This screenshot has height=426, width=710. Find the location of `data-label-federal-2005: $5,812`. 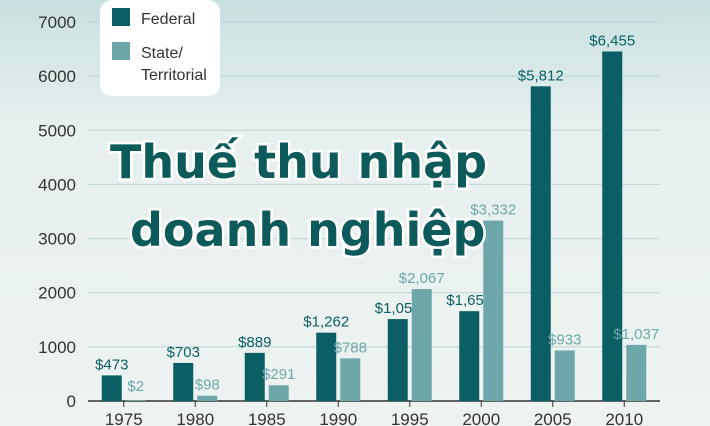

data-label-federal-2005: $5,812 is located at coordinates (541, 75).